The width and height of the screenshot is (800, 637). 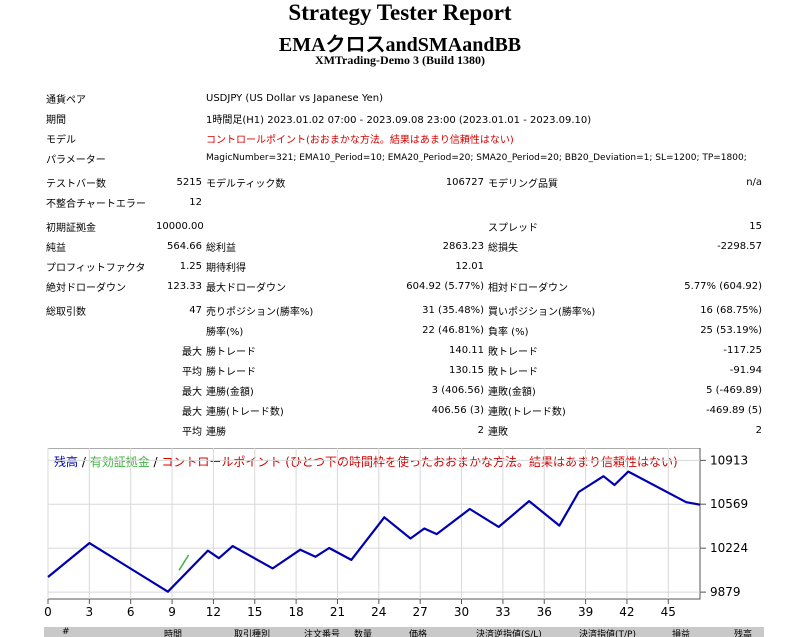 What do you see at coordinates (246, 288) in the screenshot?
I see `max-dd-label: 最大ドローダウン` at bounding box center [246, 288].